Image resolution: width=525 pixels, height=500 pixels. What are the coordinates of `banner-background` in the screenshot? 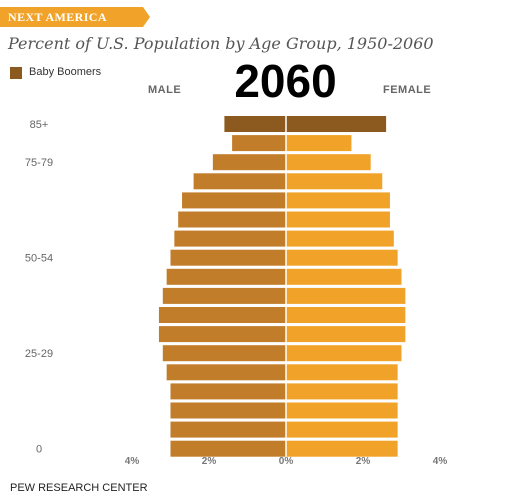 It's located at (75, 17).